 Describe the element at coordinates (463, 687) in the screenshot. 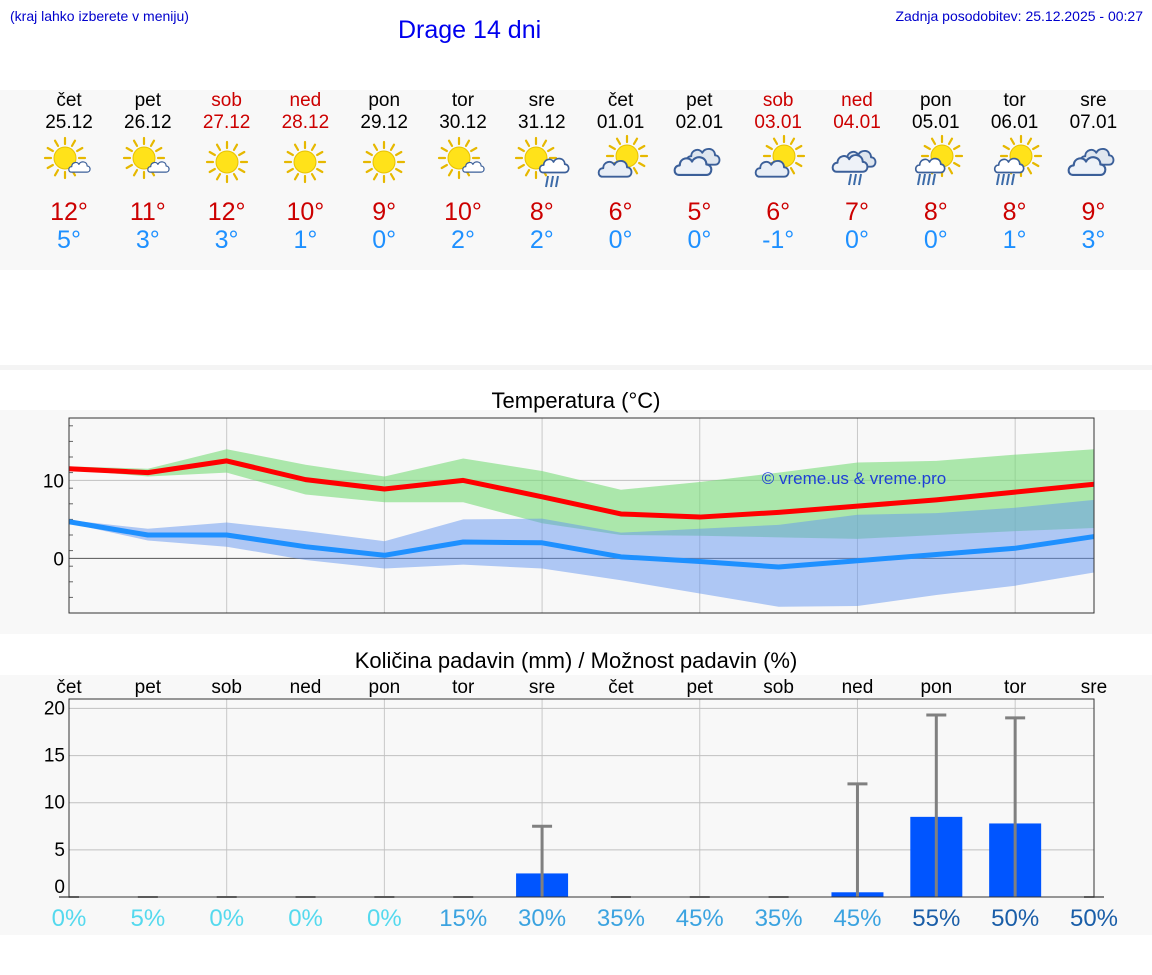

I see `x-tick-label: tor` at that location.